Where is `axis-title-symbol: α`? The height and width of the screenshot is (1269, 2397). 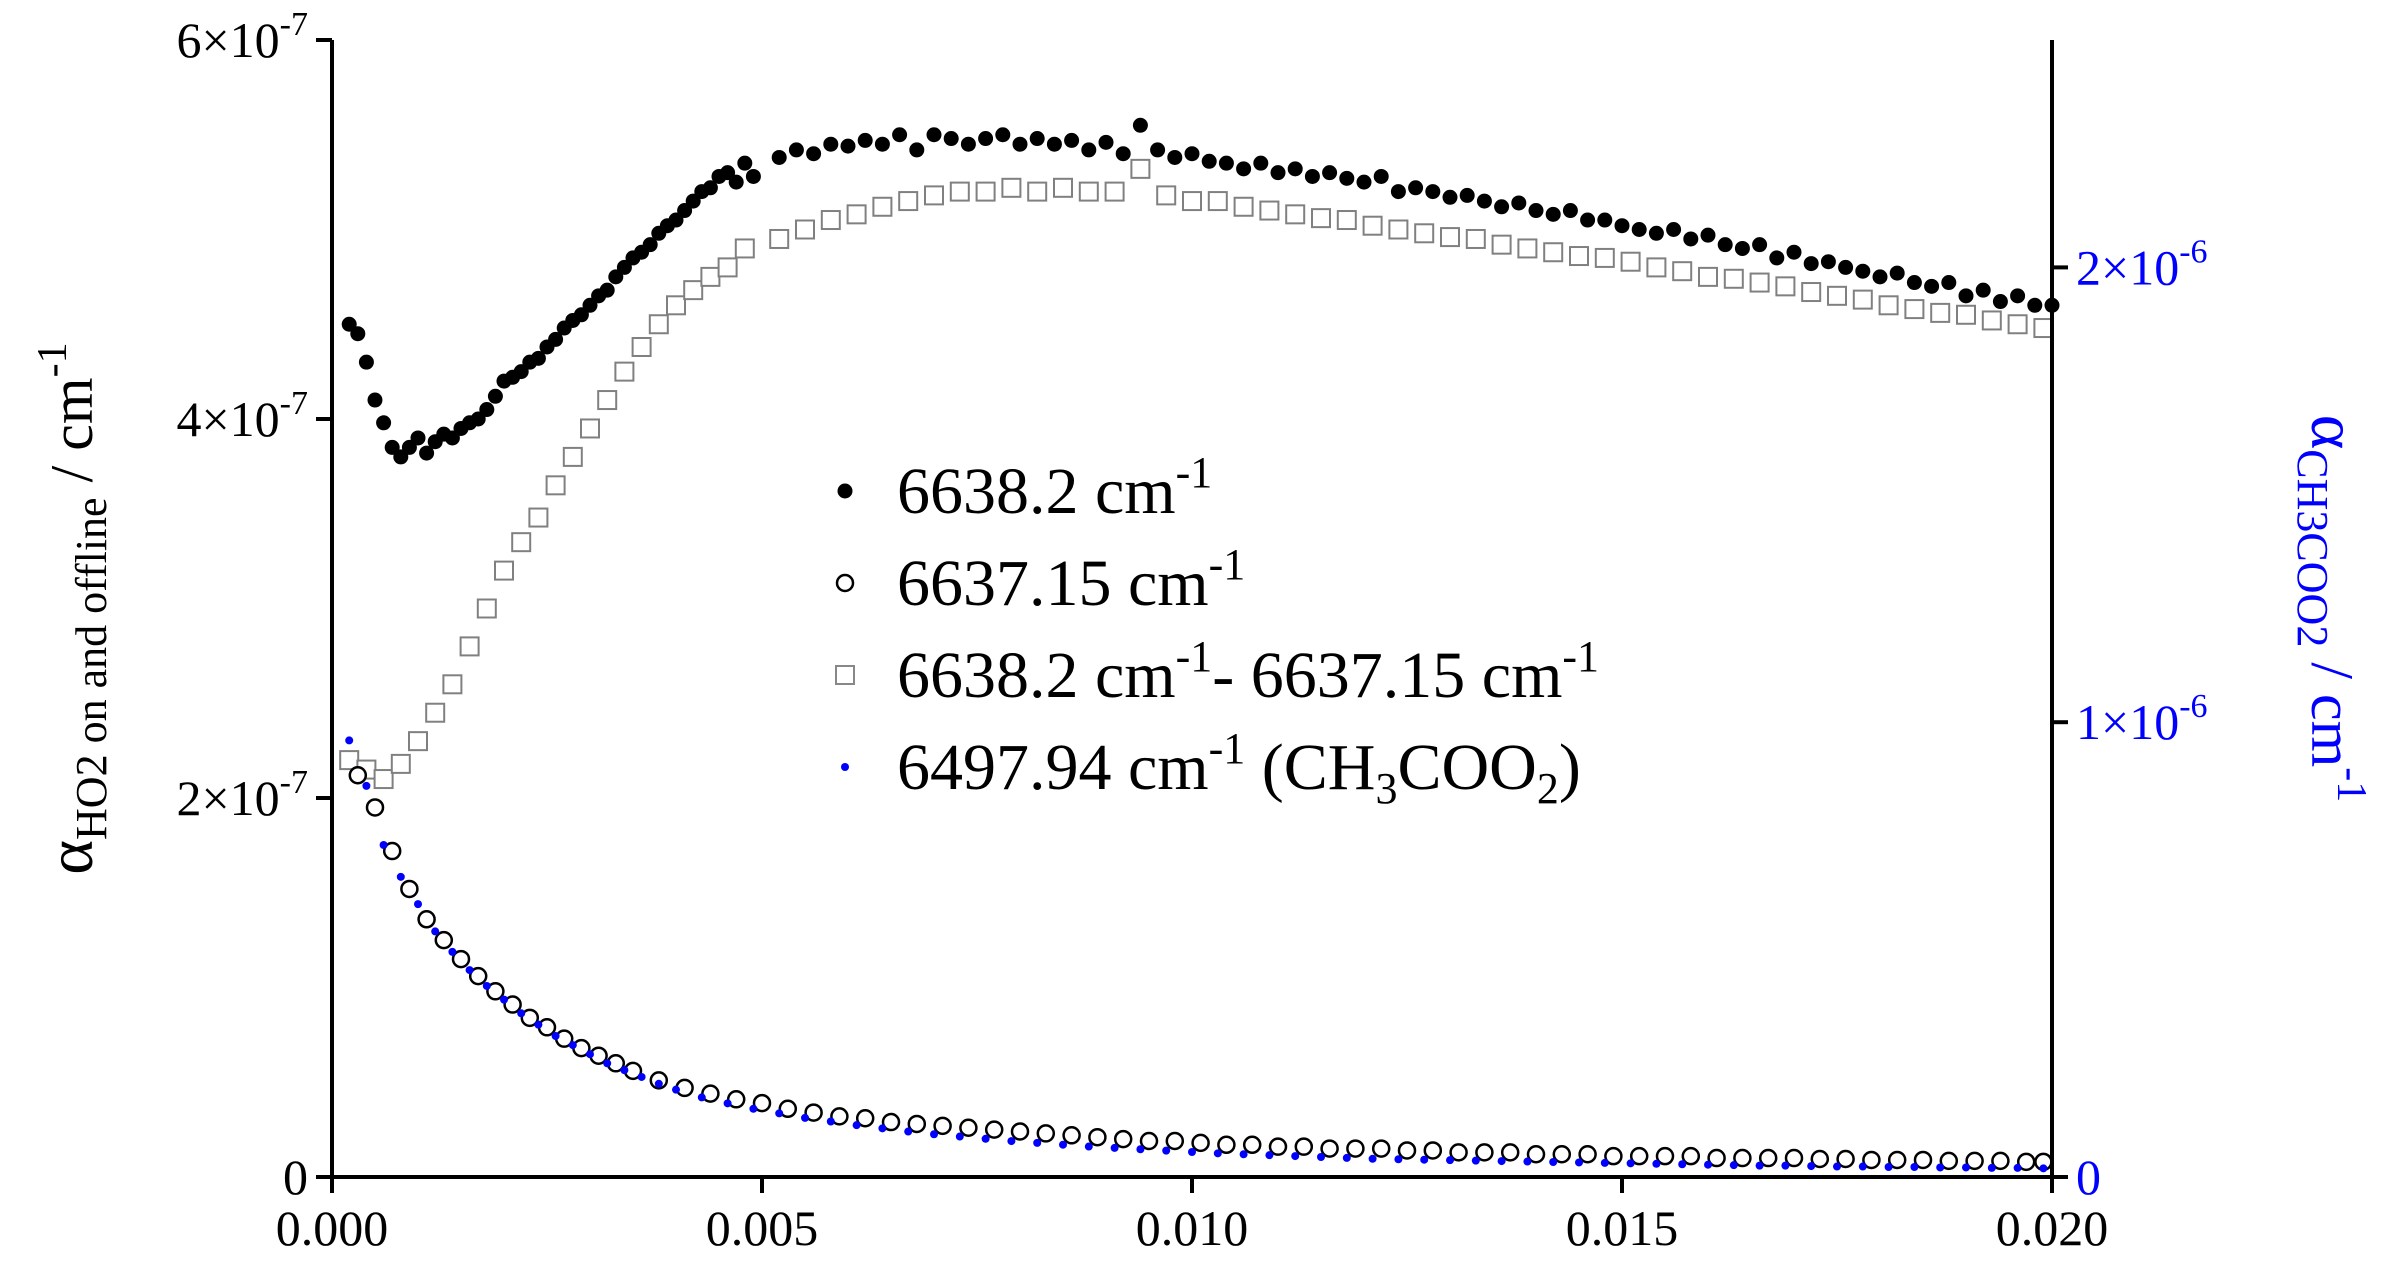
axis-title-symbol: α is located at coordinates (2333, 432).